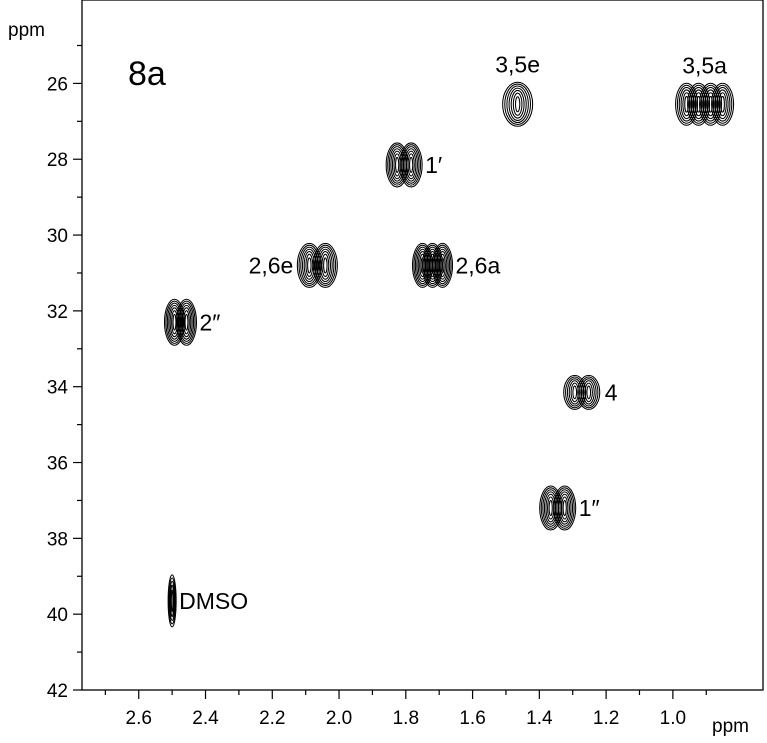  I want to click on peak-label: 3,5e, so click(517, 64).